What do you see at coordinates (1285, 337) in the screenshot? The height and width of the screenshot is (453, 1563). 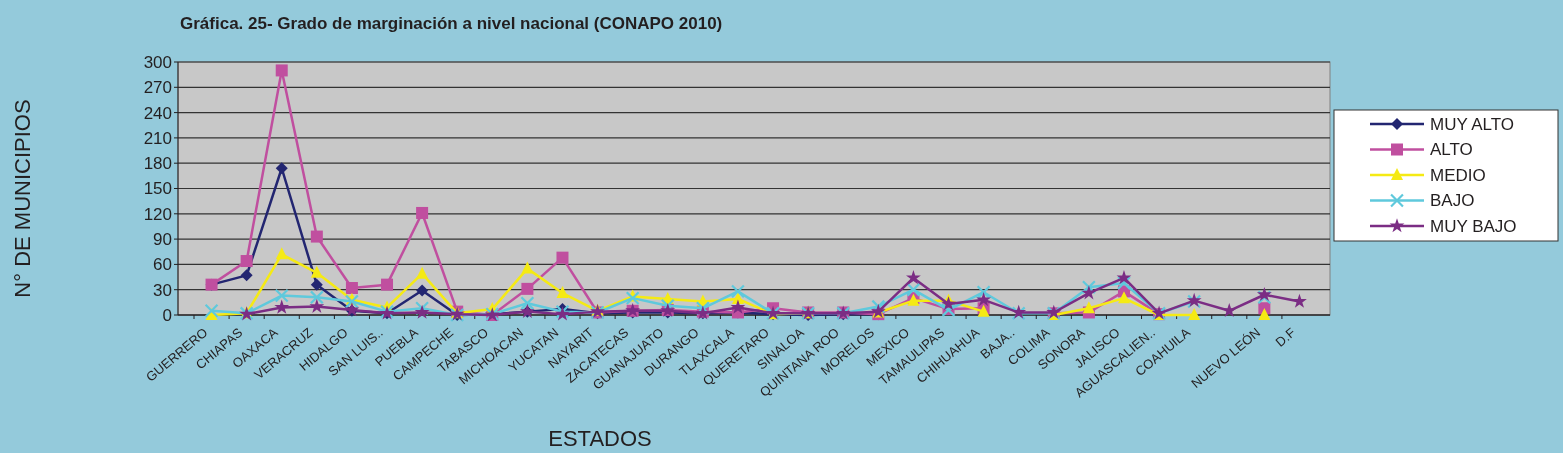 I see `x-tick-label: D.F` at bounding box center [1285, 337].